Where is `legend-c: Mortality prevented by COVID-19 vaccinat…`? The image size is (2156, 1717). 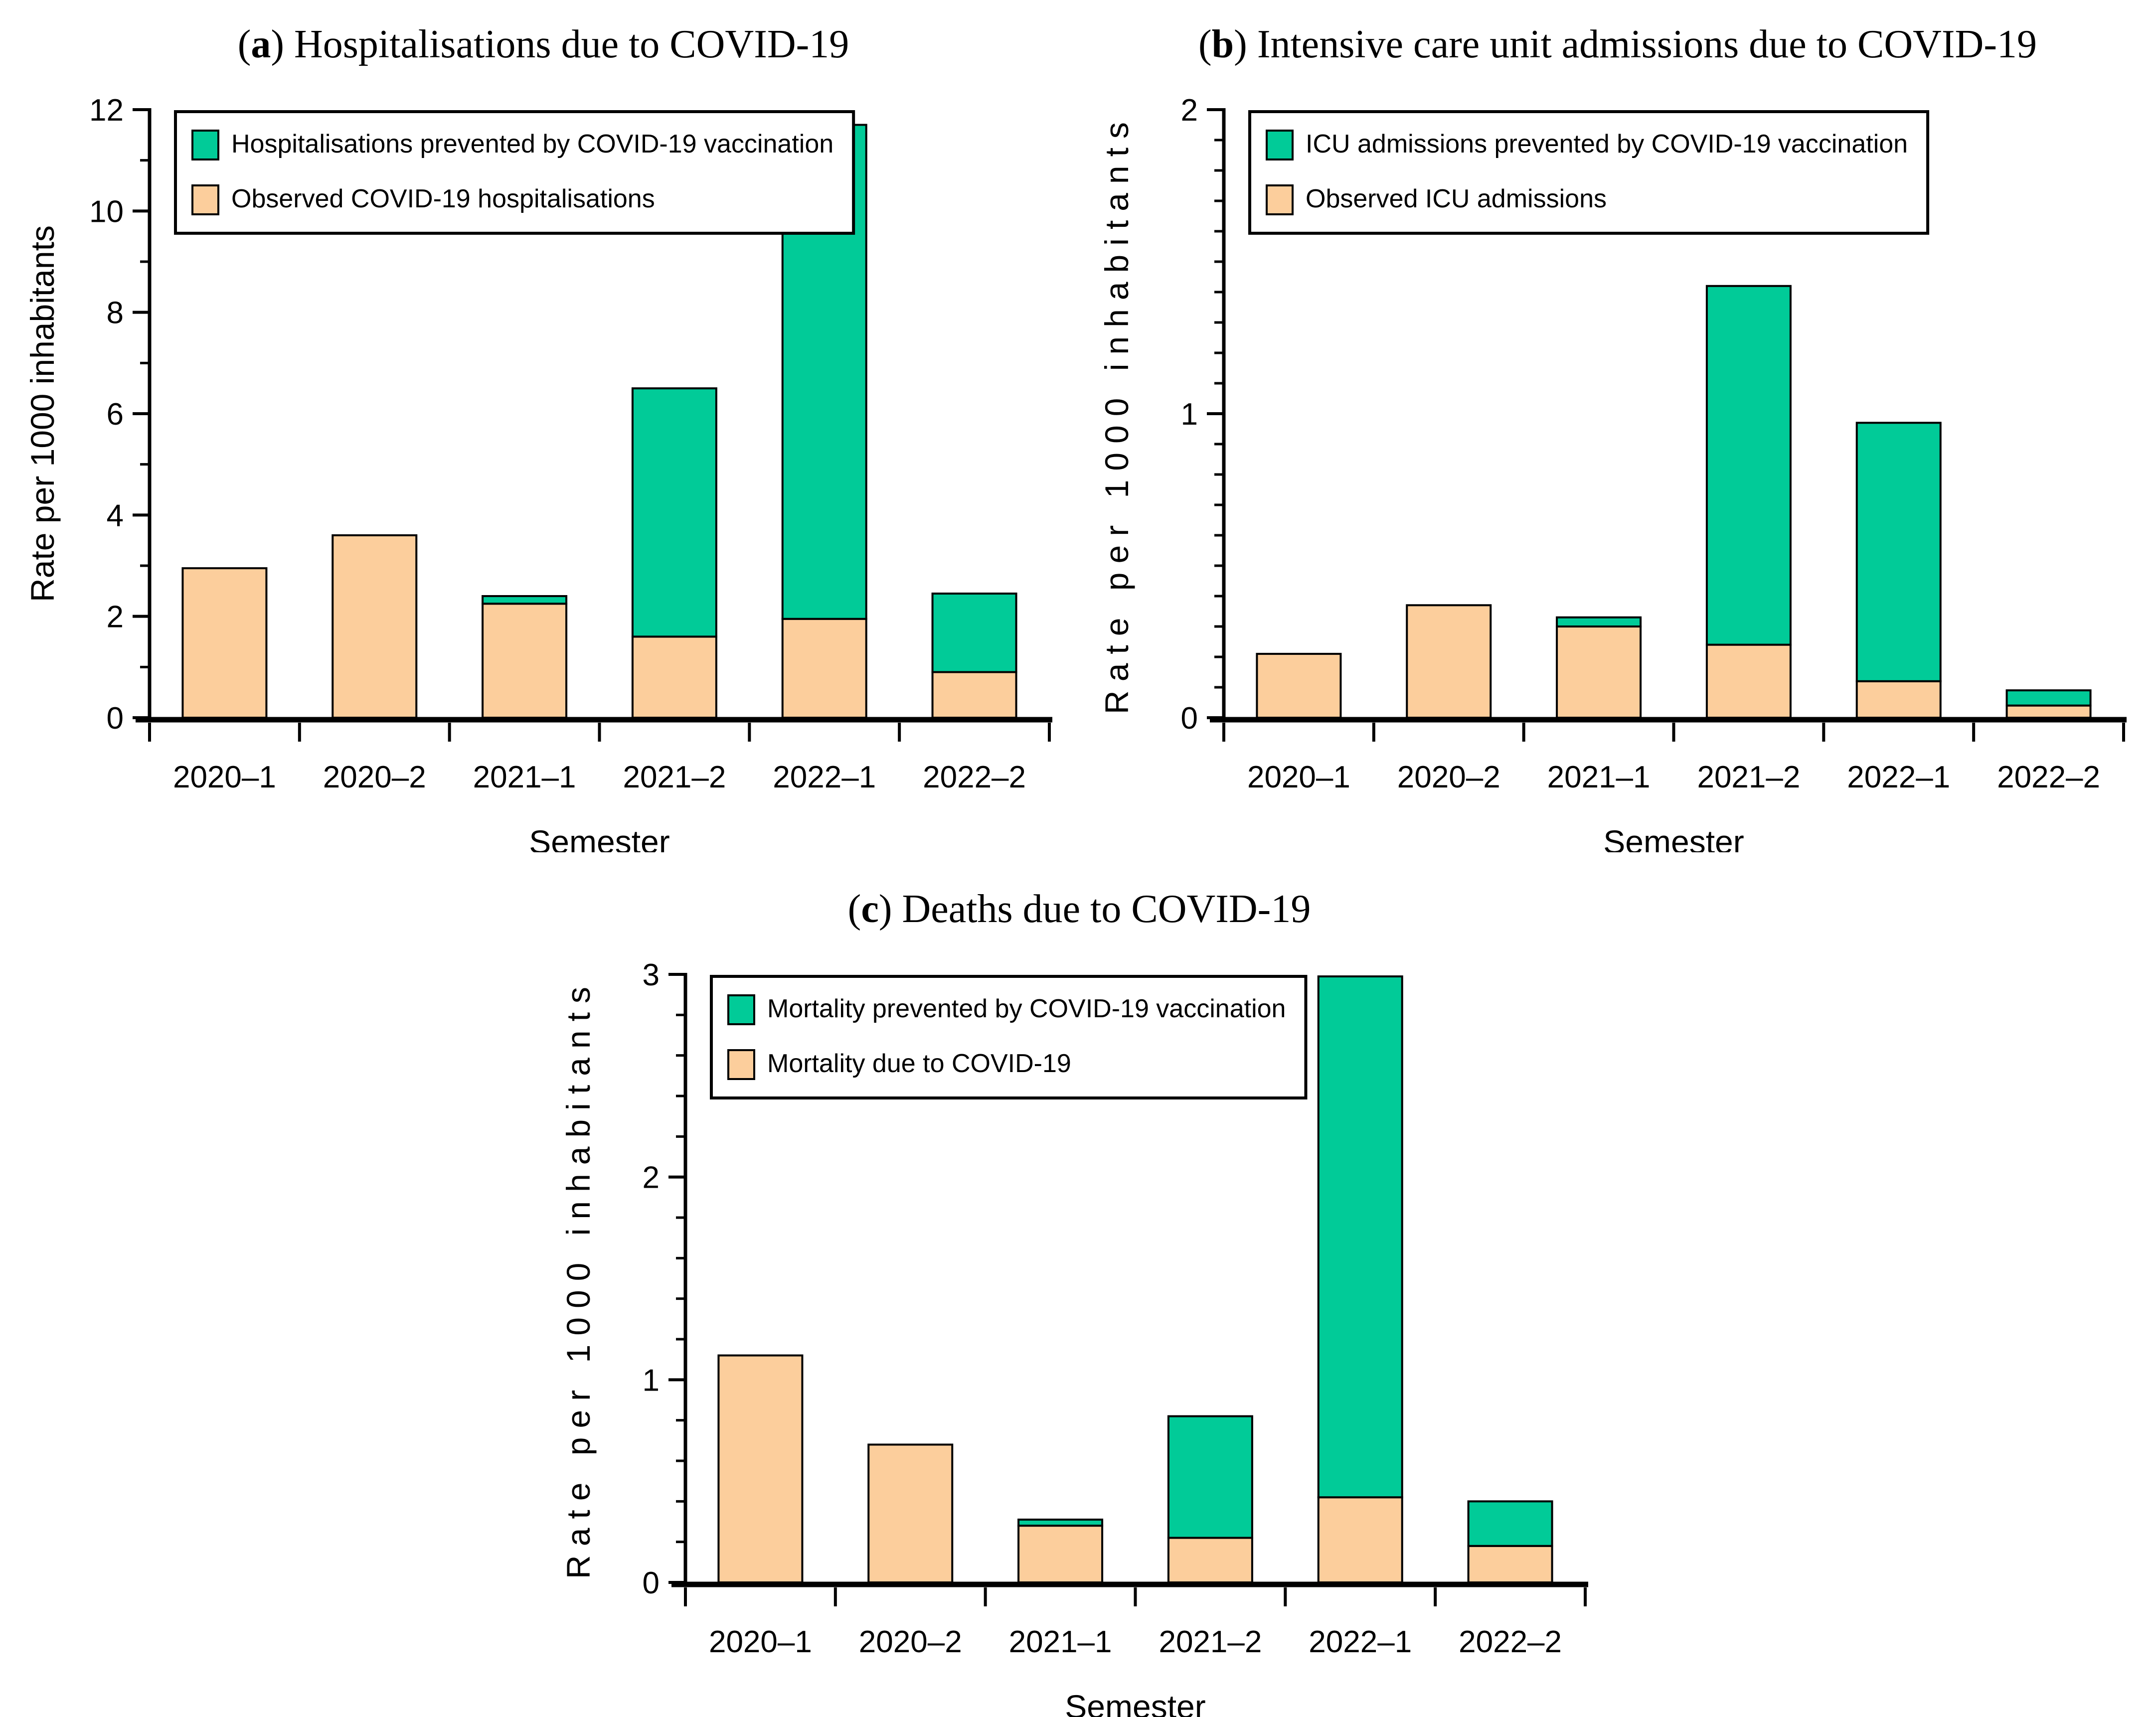
legend-c: Mortality prevented by COVID-19 vaccinat… is located at coordinates (1009, 1037).